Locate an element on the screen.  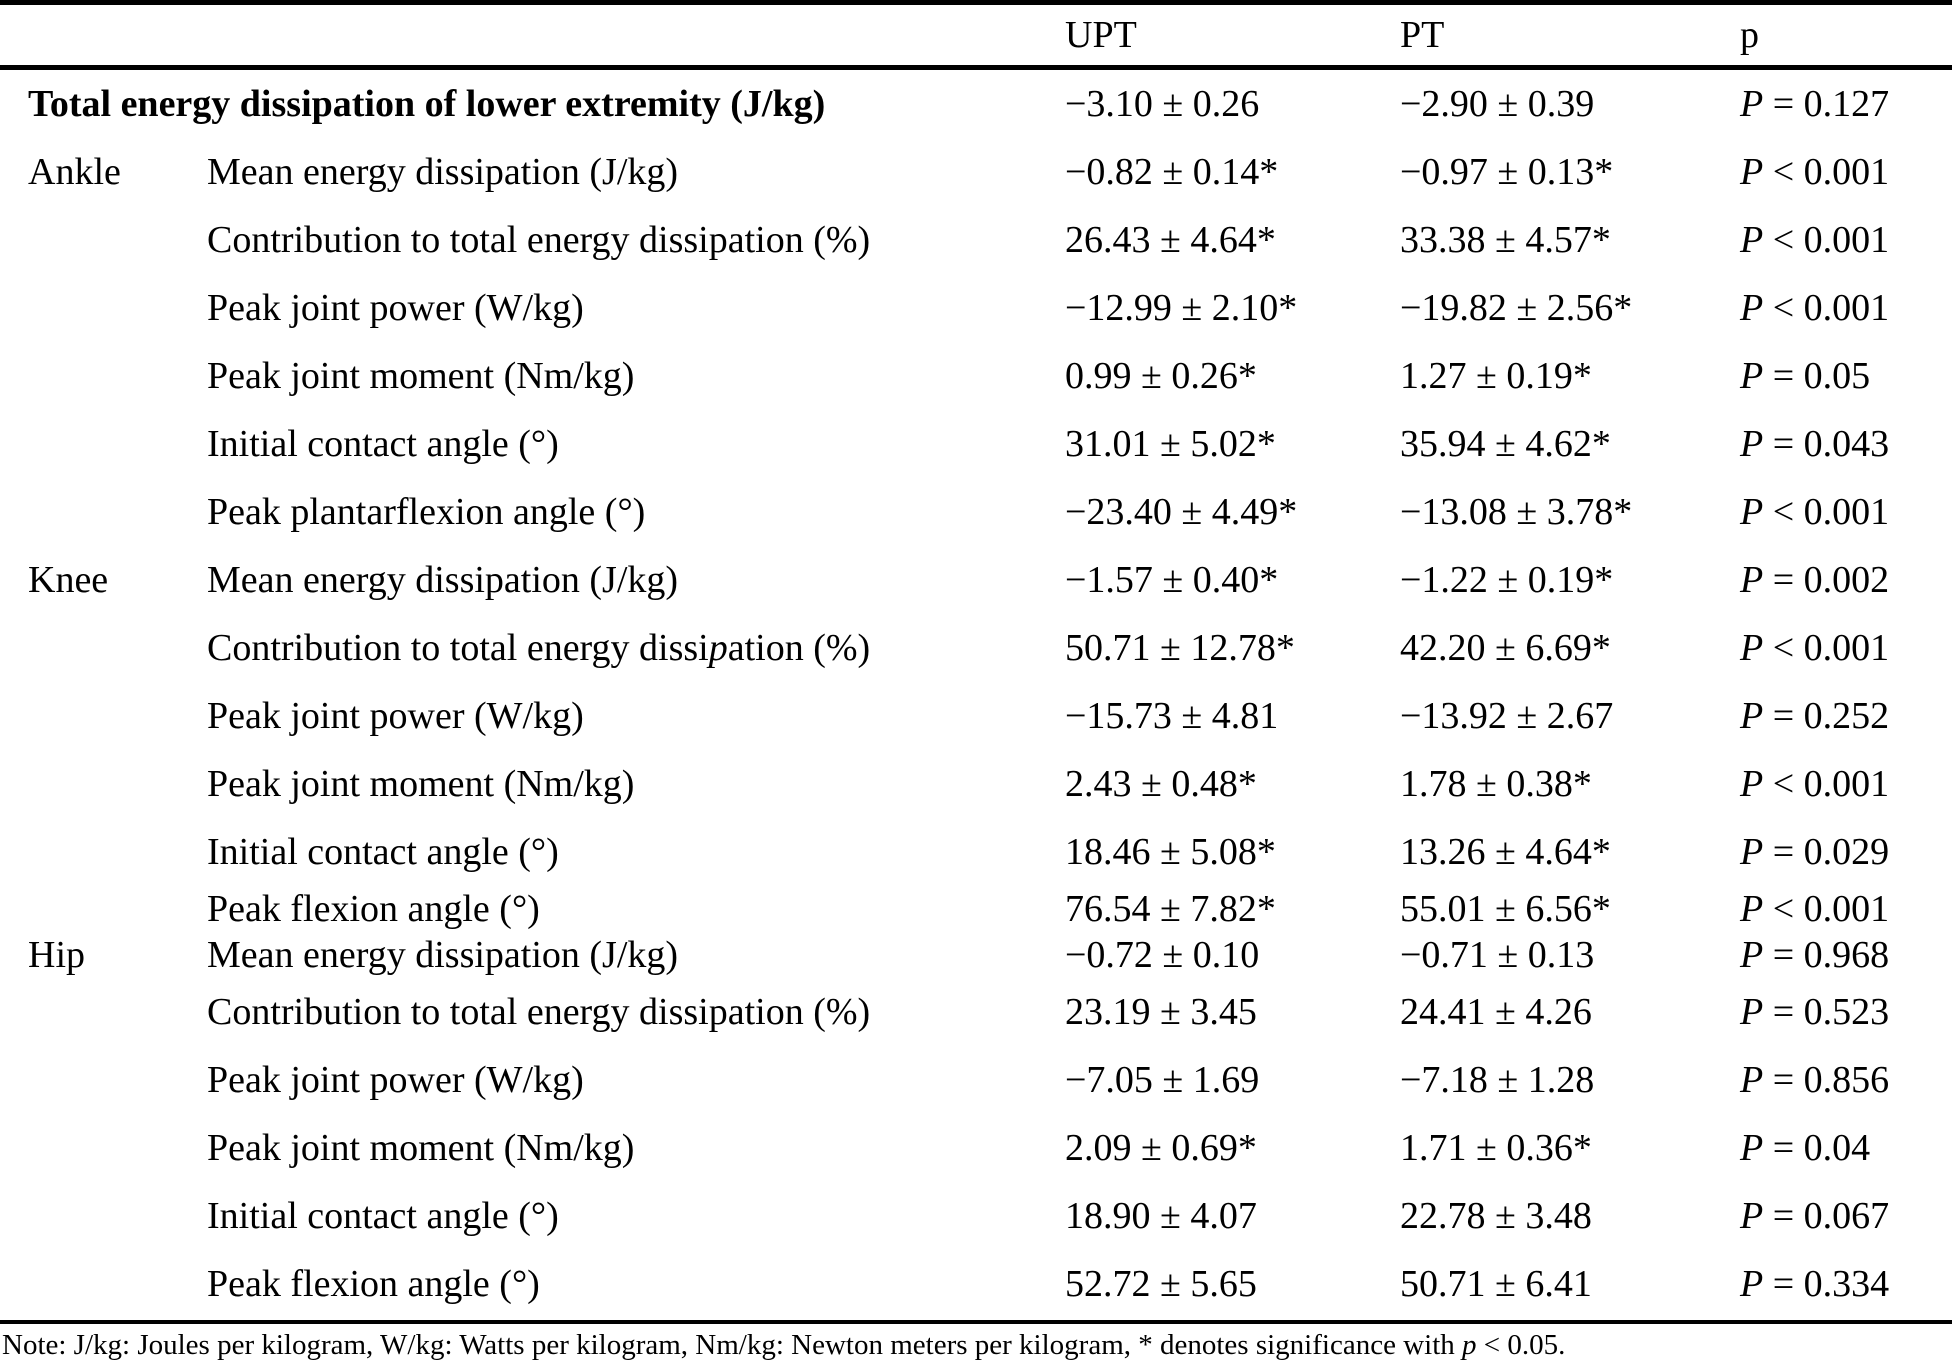
pt-value-cell: 1.78 ± 0.38* is located at coordinates (1496, 784).